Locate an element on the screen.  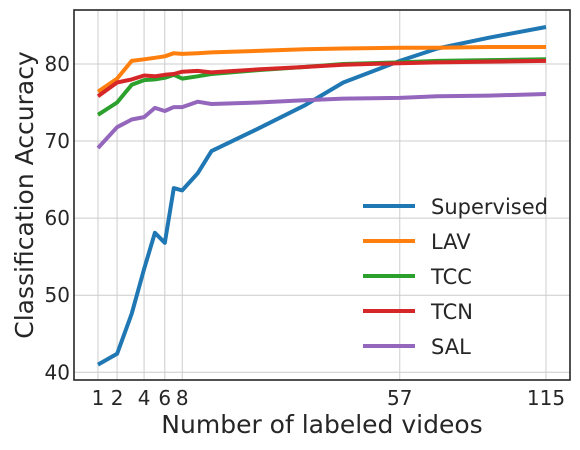
y-tick-label: 60 is located at coordinates (57, 218).